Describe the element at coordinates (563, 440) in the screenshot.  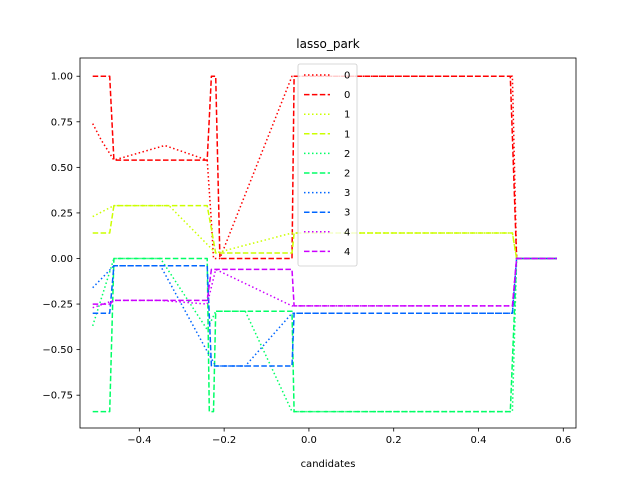
I see `x-tick-label: 0.6` at that location.